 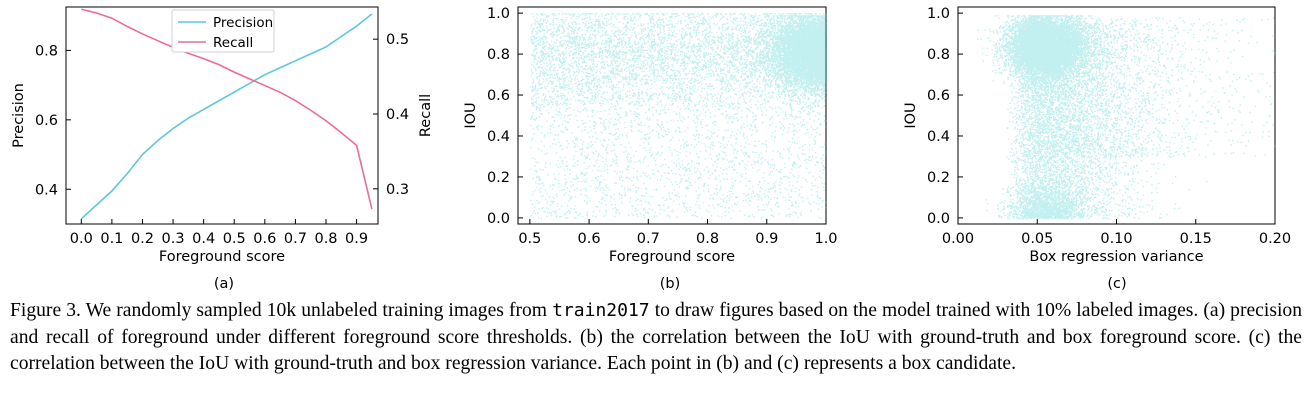 What do you see at coordinates (203, 239) in the screenshot?
I see `x-tick-label: 0.4` at bounding box center [203, 239].